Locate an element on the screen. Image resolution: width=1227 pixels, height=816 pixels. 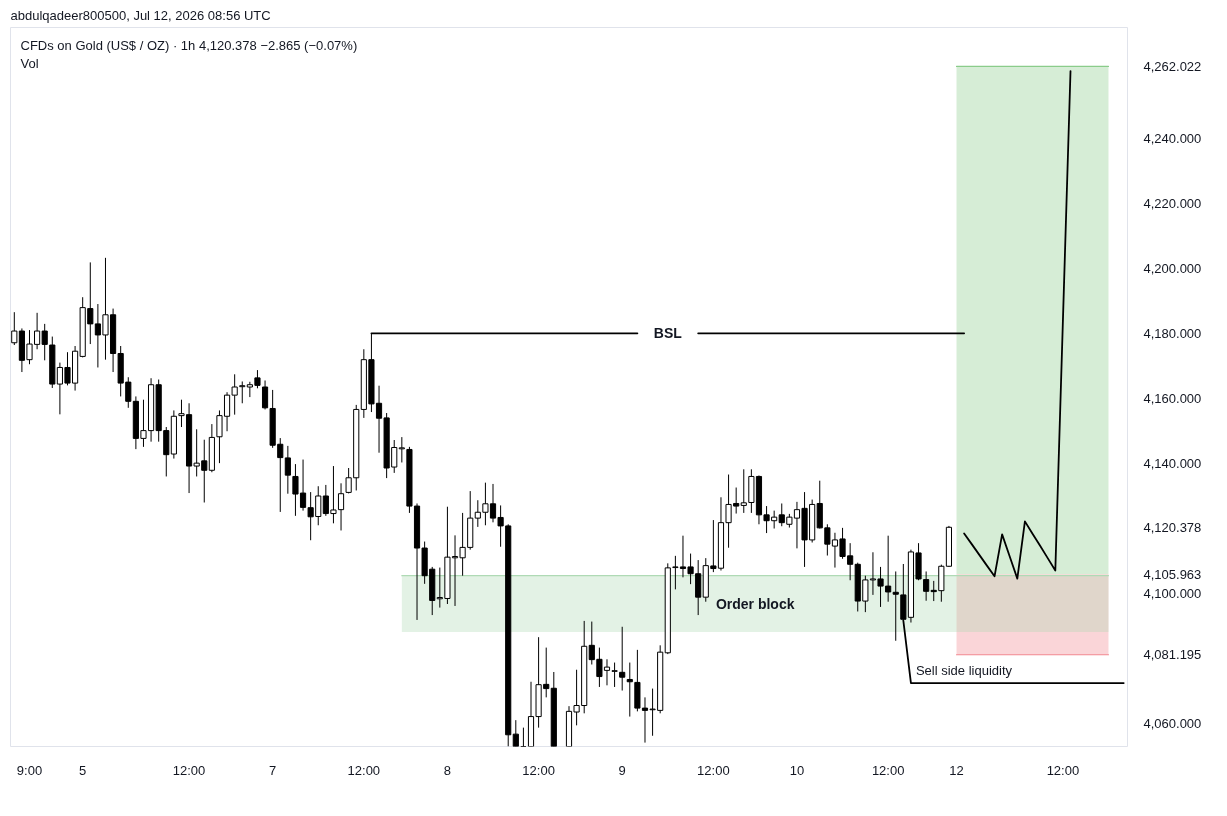
text: Vol is located at coordinates (29, 63).